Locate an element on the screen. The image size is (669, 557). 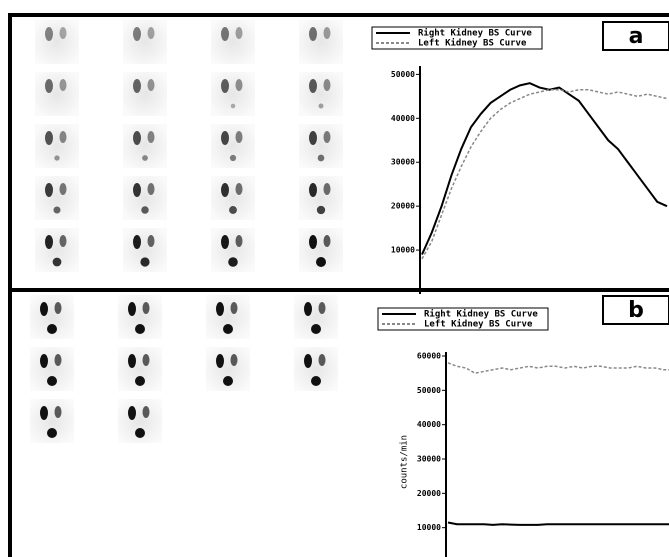
y-axis-label: counts/min is located at coordinates (405, 462).